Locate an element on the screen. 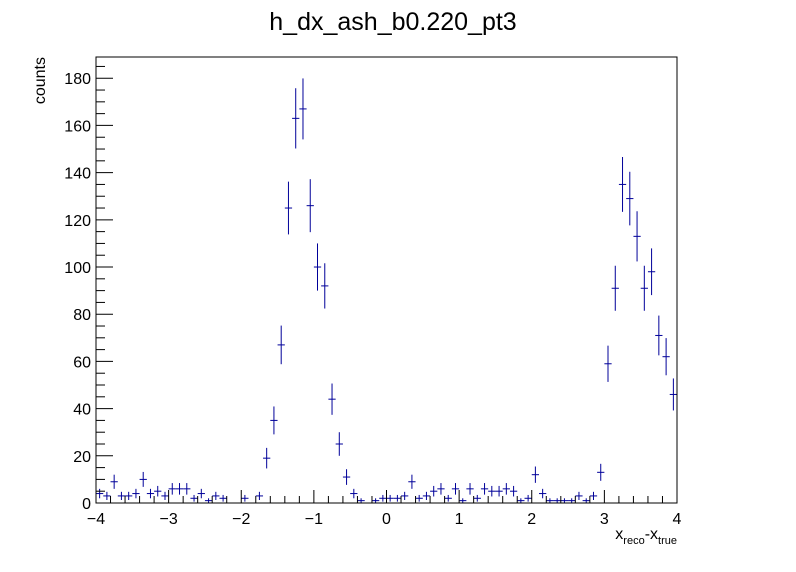  y-tick-label: 120 is located at coordinates (77, 221).